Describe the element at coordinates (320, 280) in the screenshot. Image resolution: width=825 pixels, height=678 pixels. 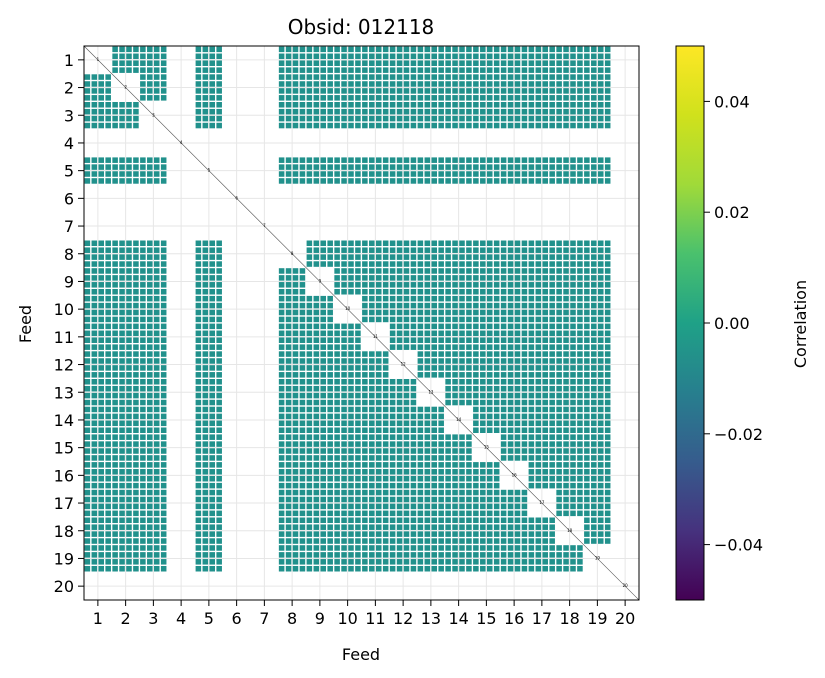
I see `diagonal-label: 9` at that location.